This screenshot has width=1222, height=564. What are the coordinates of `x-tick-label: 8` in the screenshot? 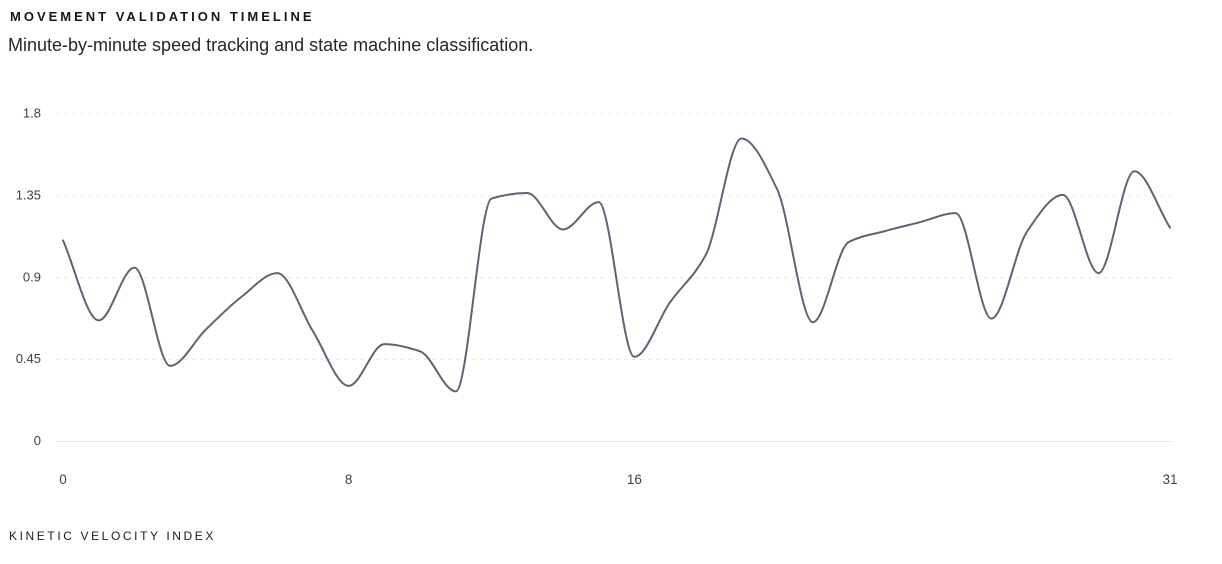 It's located at (349, 479).